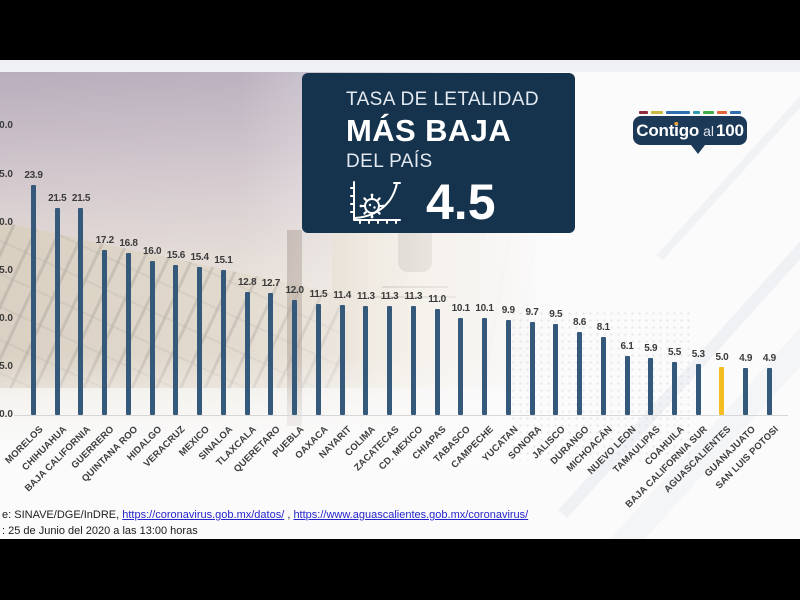  I want to click on headline-box: TASA DE LETALIDAD MÁS BAJA DEL PAÍS, so click(438, 153).